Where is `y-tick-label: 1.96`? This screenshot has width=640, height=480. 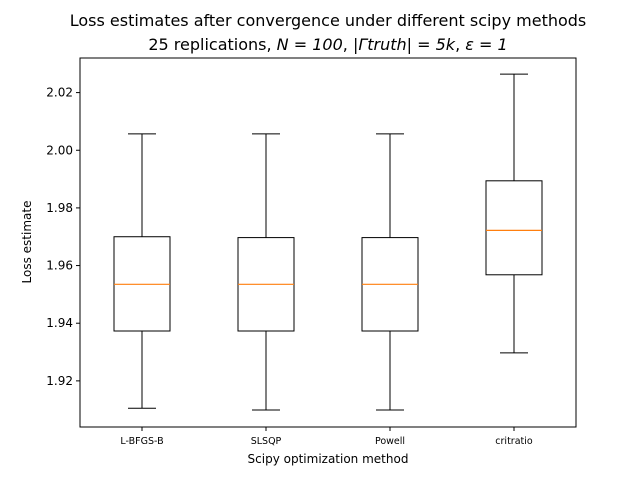
y-tick-label: 1.96 is located at coordinates (59, 266).